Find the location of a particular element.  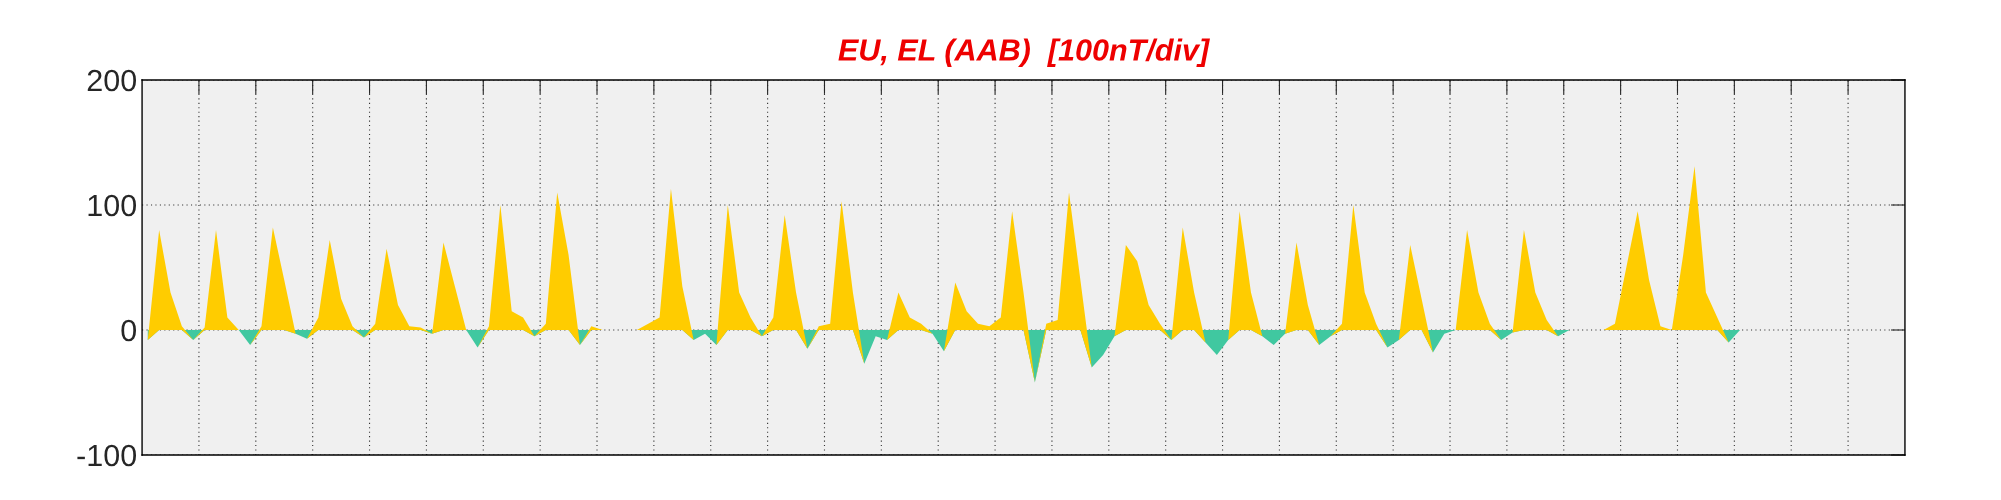

y-tick-label: -100 is located at coordinates (107, 455).